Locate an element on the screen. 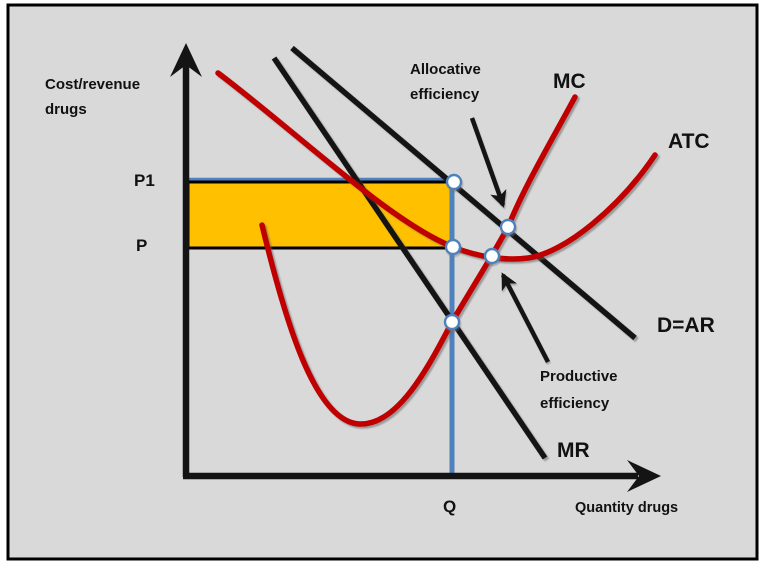  x-axis-title: Quantity drugs is located at coordinates (626, 508).